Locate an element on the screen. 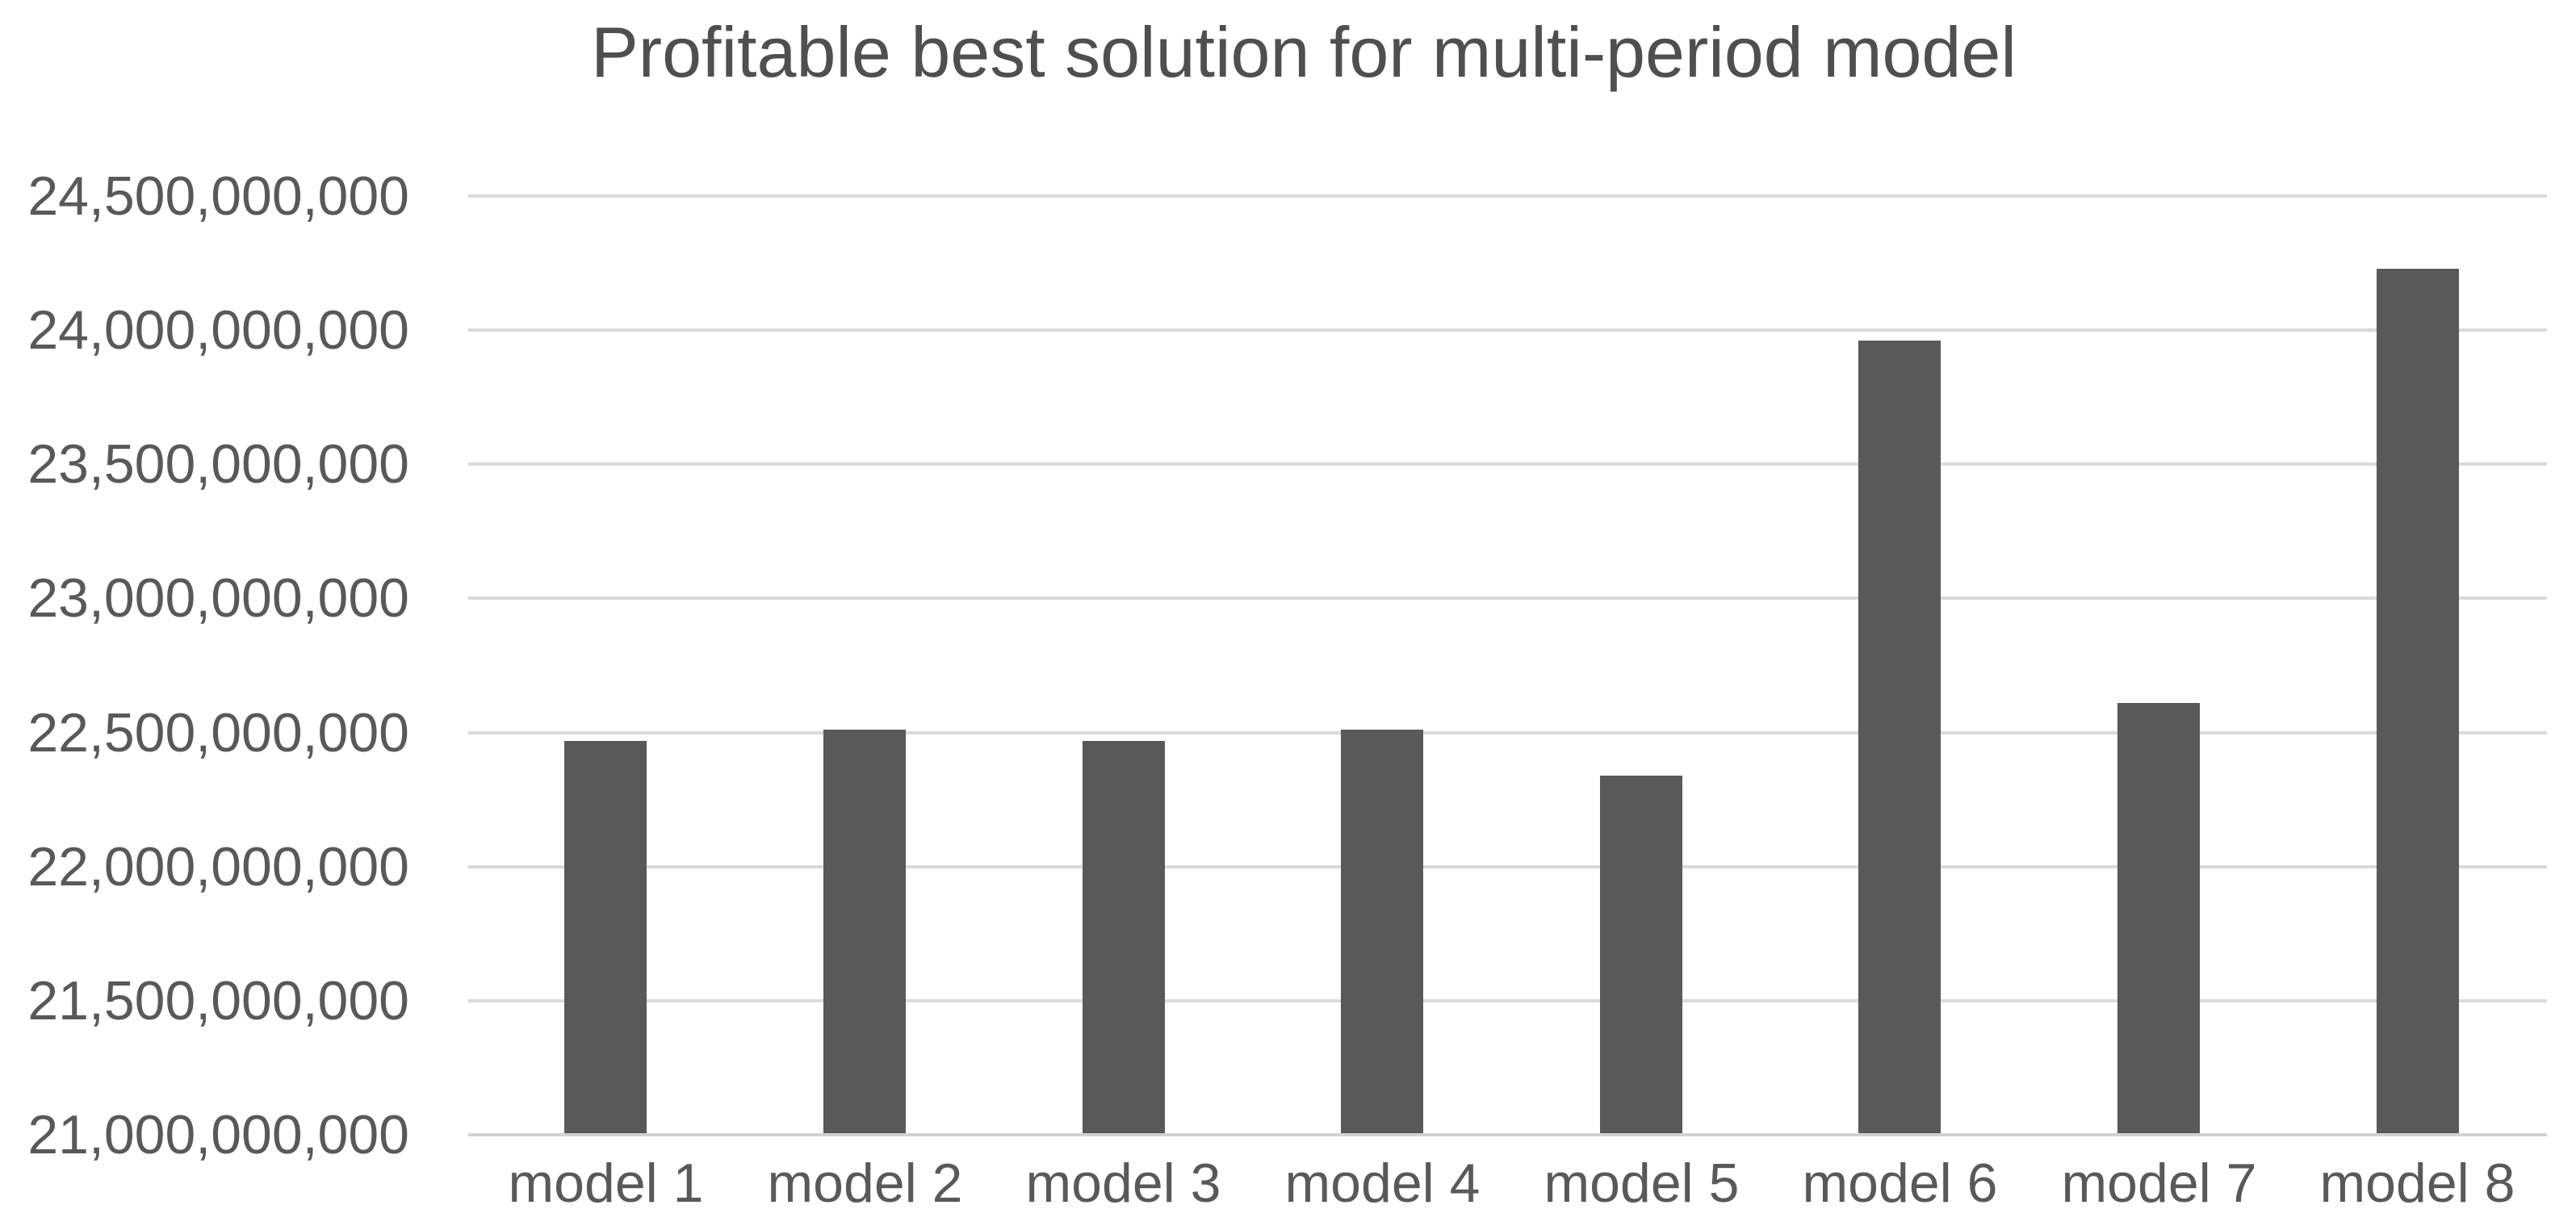 The image size is (2576, 1226). x-tick-label: model 4 is located at coordinates (1382, 1183).